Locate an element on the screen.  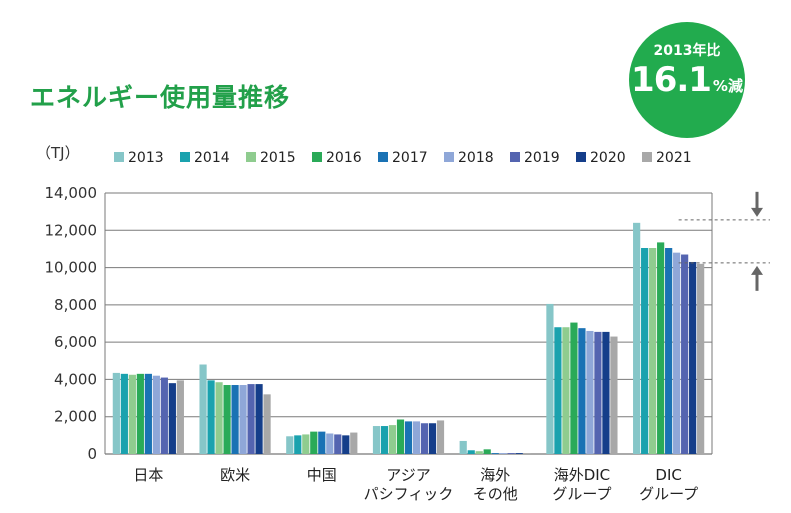
legend-label: 2014 is located at coordinates (212, 158).